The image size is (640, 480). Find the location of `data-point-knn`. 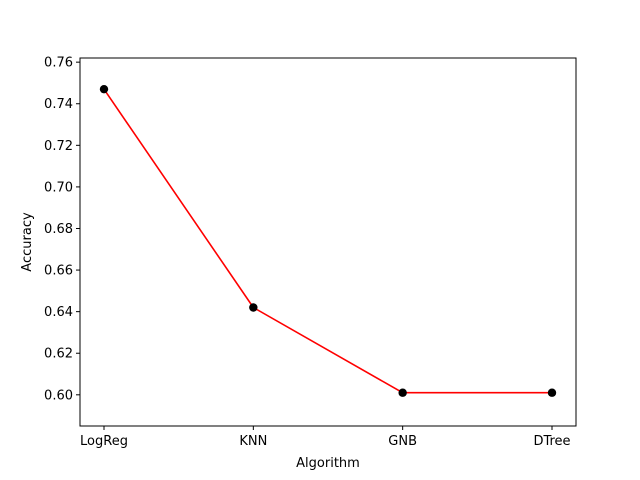

data-point-knn is located at coordinates (253, 307).